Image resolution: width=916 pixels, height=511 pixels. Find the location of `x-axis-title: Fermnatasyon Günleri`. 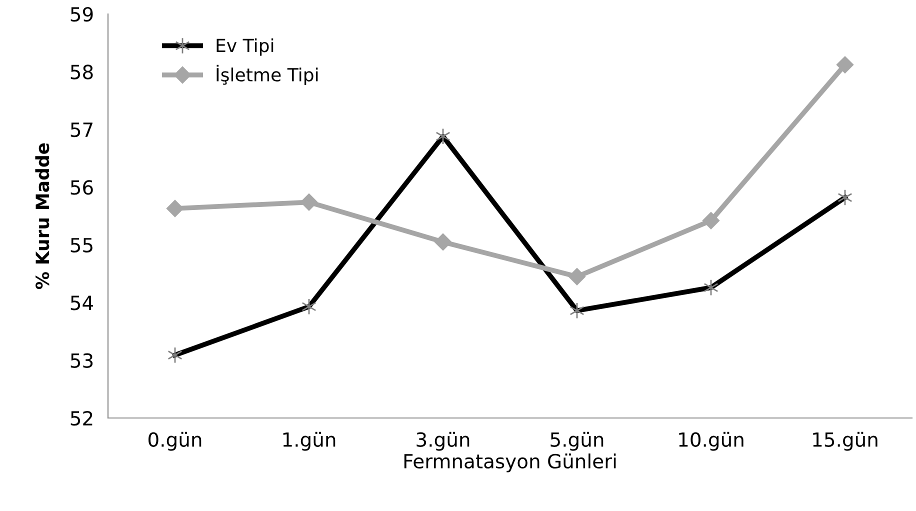

x-axis-title: Fermnatasyon Günleri is located at coordinates (510, 462).